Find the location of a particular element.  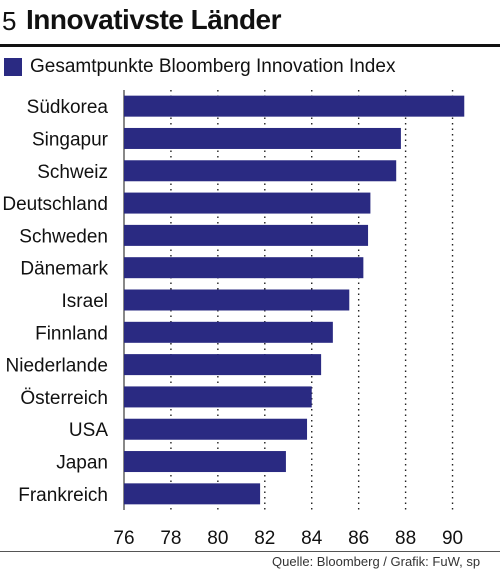

chart-title: Innovativste Länder is located at coordinates (154, 19).